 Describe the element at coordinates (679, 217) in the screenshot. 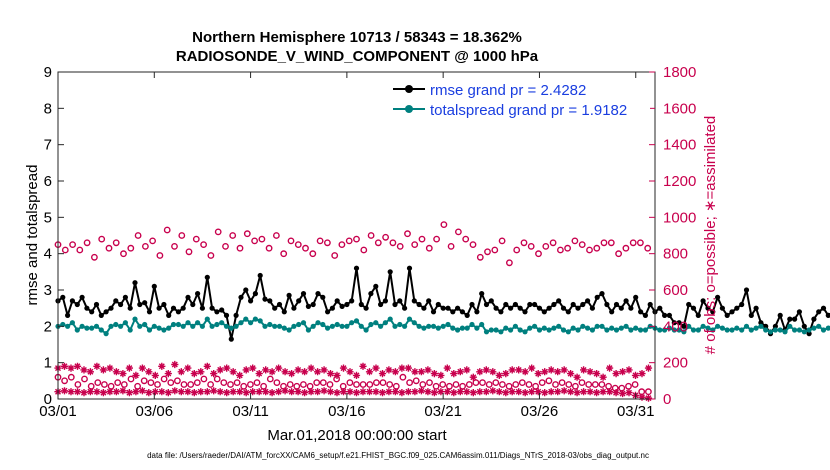

I see `y2-tick-label: 1000` at that location.